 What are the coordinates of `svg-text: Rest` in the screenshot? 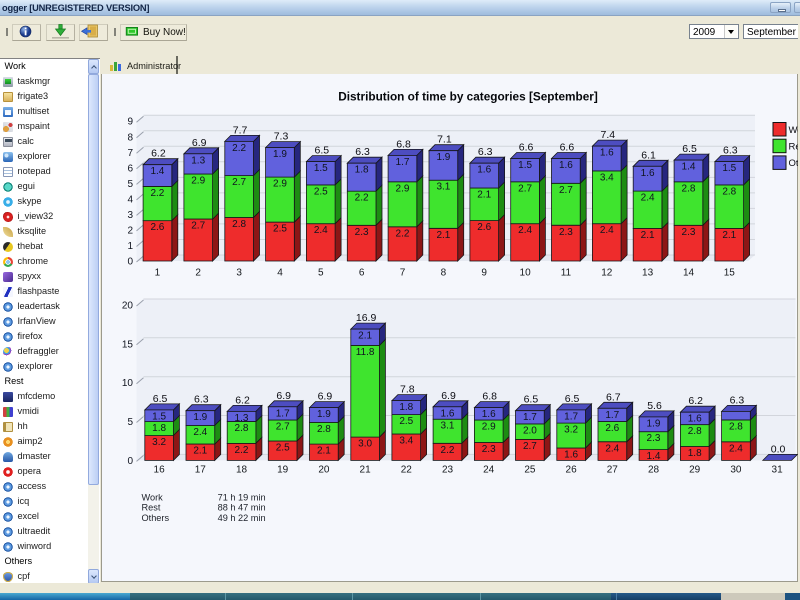 It's located at (151, 508).